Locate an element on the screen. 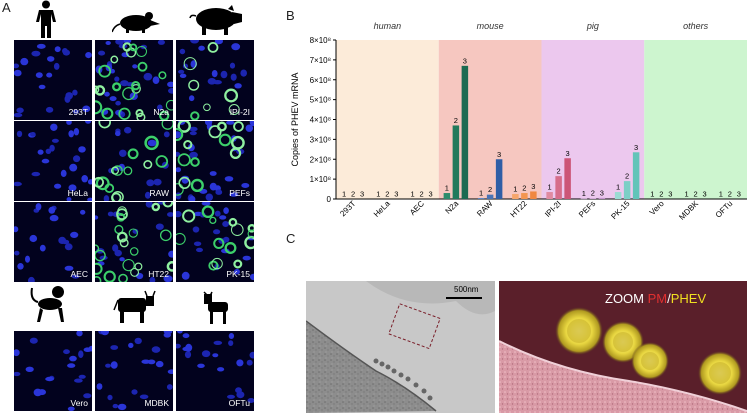 Image resolution: width=747 pixels, height=413 pixels. x-tick-label: HeLa is located at coordinates (382, 209).